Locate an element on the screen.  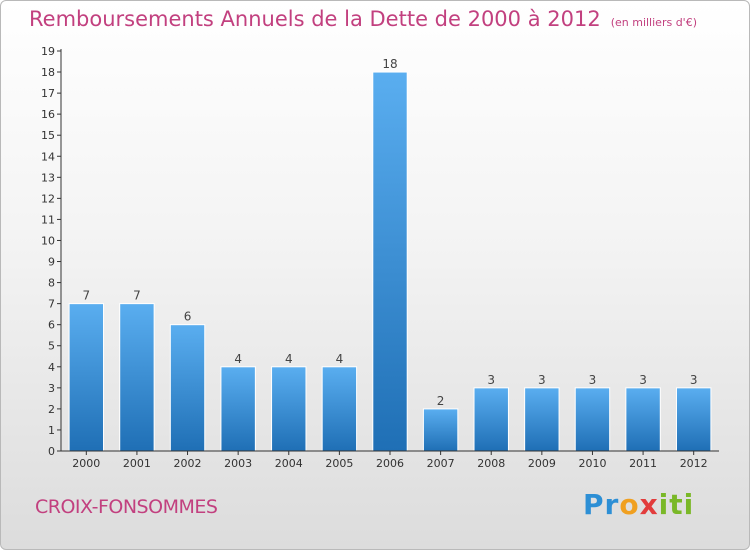
bar-2007 is located at coordinates (440, 430).